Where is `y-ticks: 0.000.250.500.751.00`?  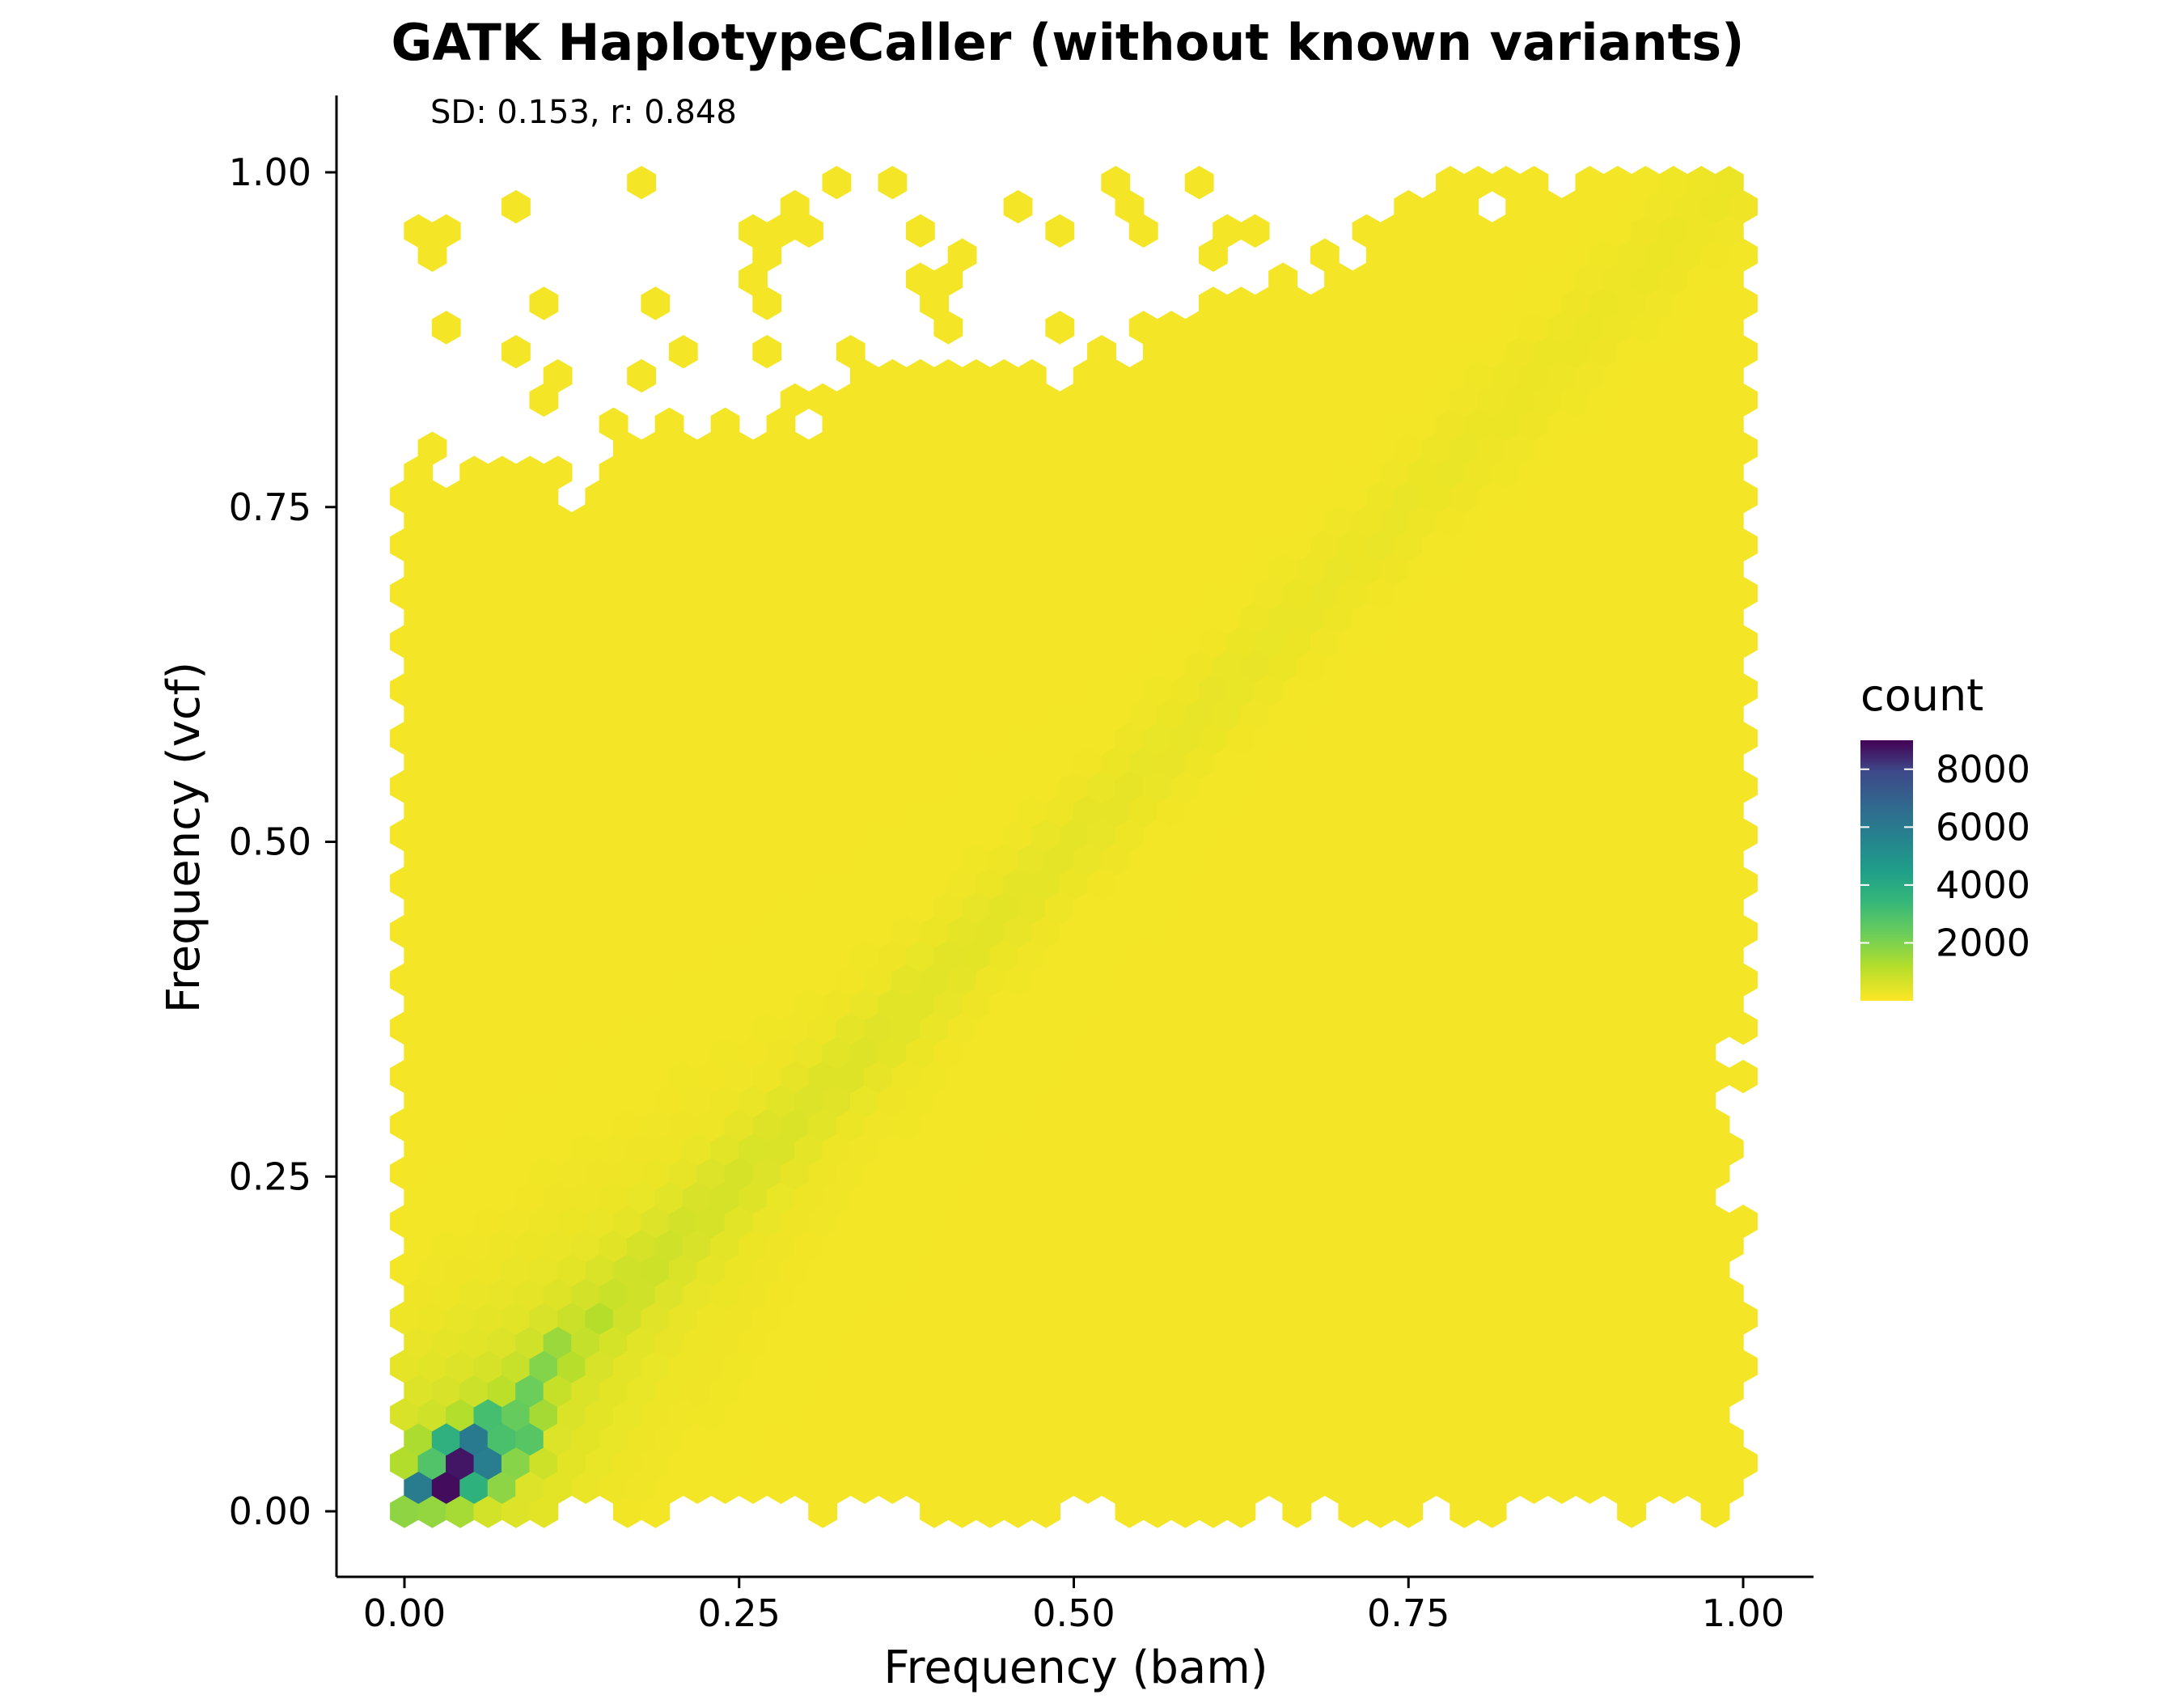
y-ticks: 0.000.250.500.751.00 is located at coordinates (282, 841).